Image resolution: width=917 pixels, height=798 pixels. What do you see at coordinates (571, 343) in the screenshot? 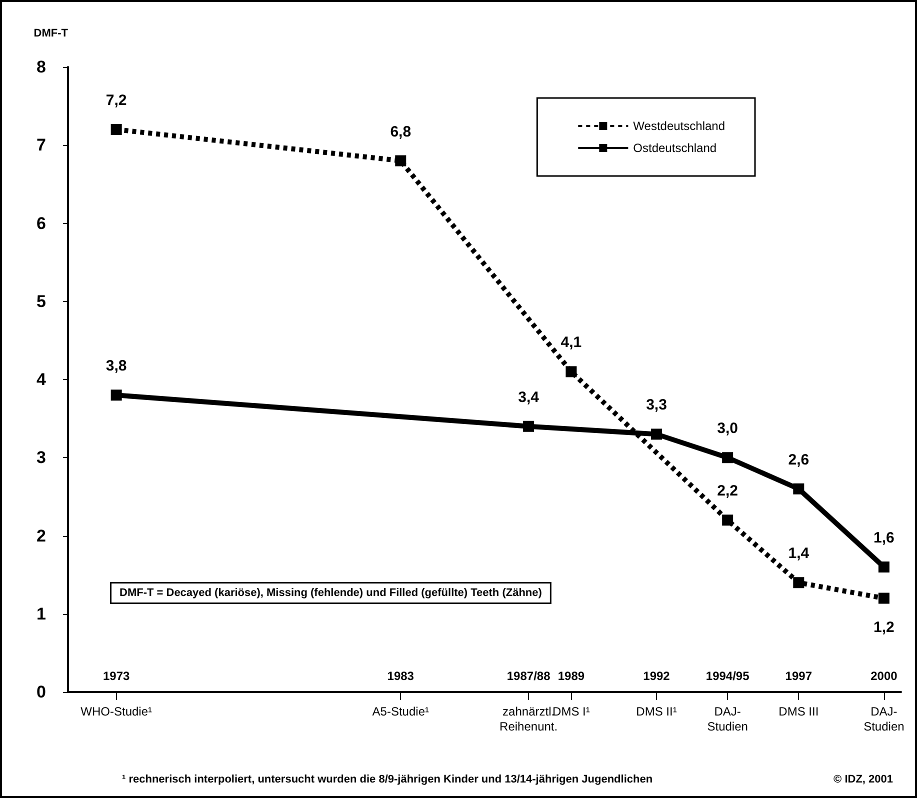
I see `data-label: 4,1` at bounding box center [571, 343].